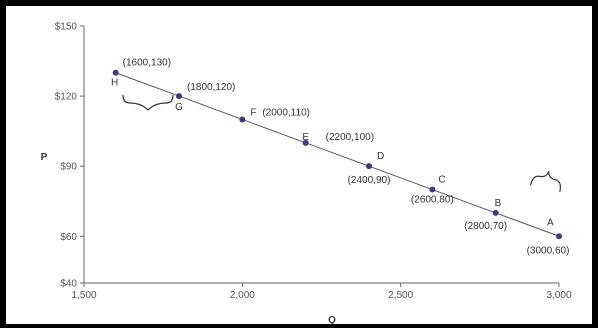  I want to click on x-tick-label: 2,000, so click(242, 295).